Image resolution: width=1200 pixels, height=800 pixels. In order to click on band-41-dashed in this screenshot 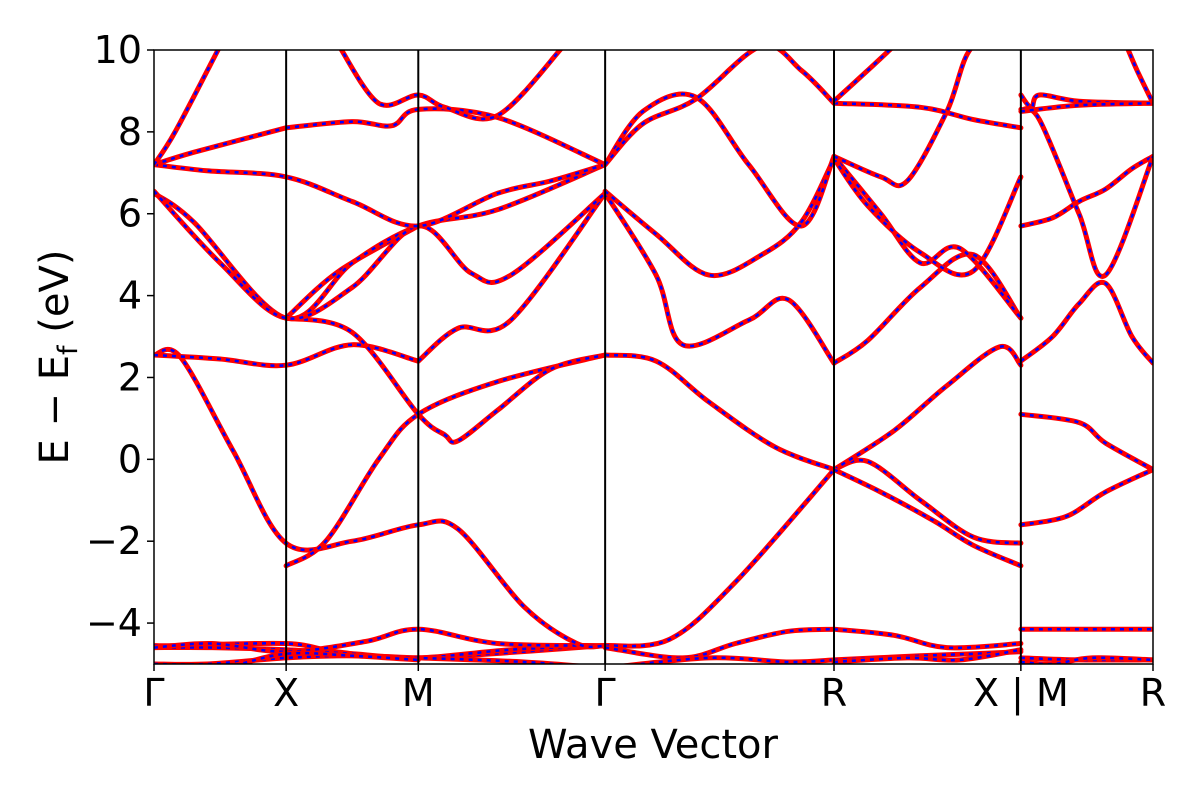, I will do `click(1086, 322)`.